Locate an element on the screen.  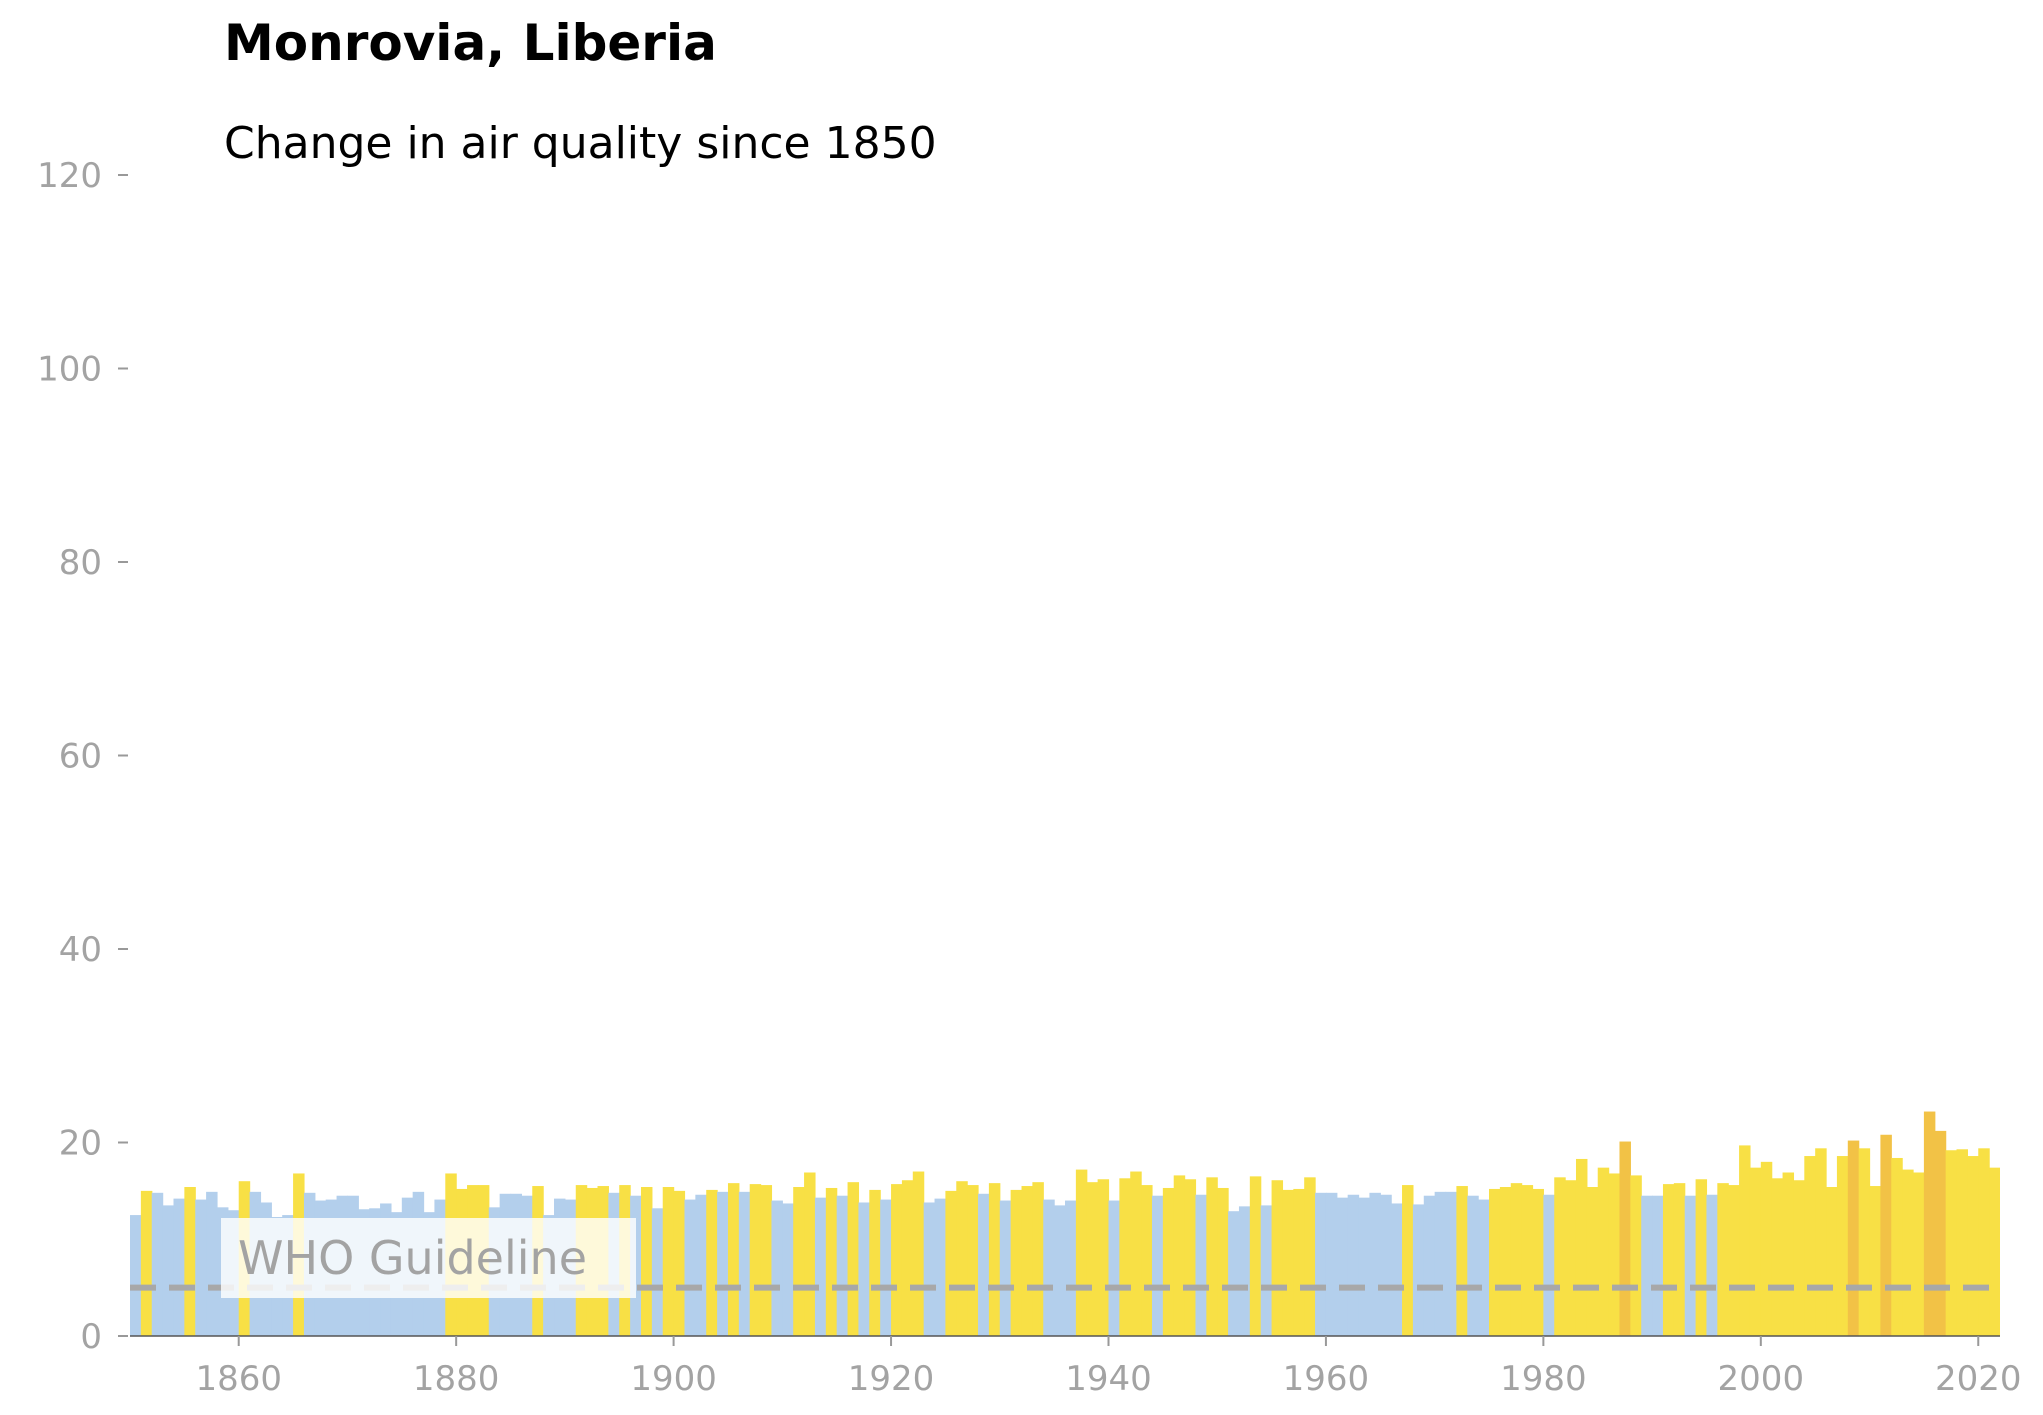
bar-1997 is located at coordinates (1734, 1260).